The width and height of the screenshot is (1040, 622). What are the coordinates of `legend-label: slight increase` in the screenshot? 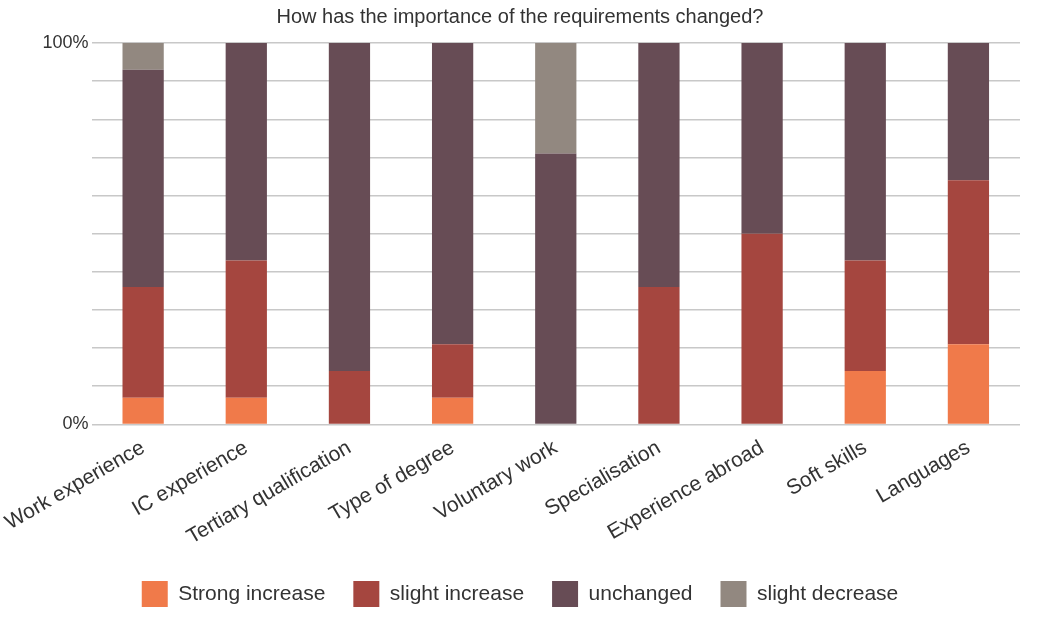 It's located at (457, 592).